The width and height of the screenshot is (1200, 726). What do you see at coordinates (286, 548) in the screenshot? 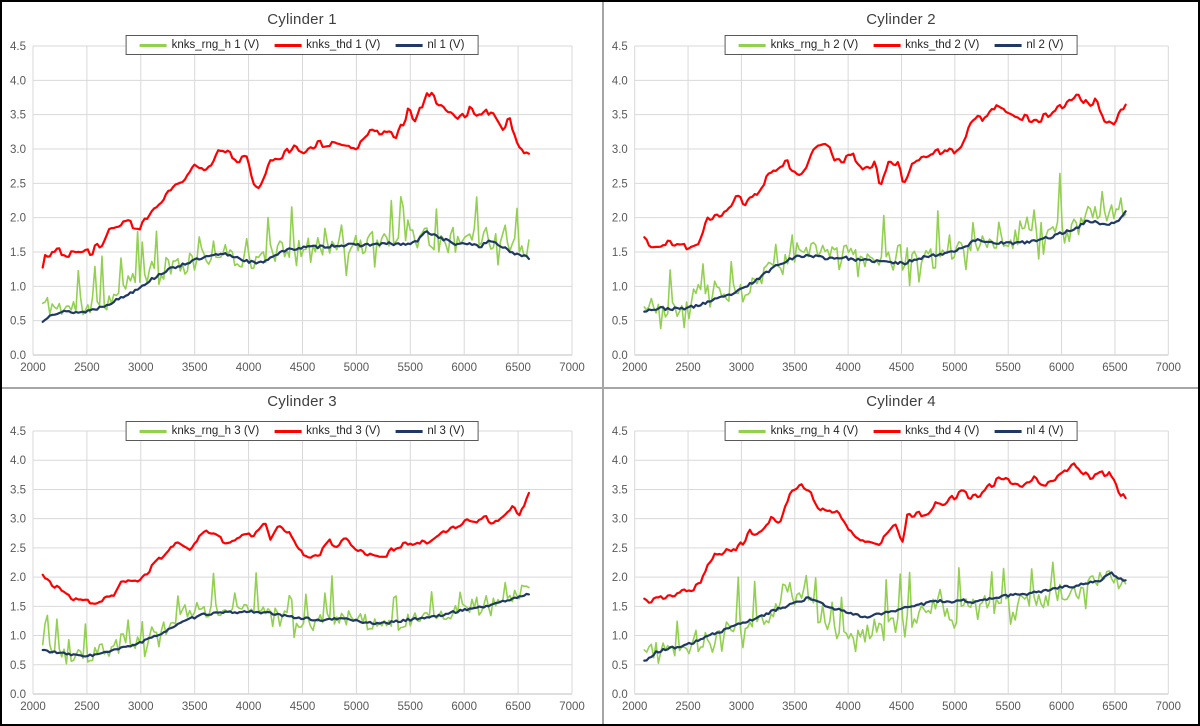
I see `series-line-knks-thd-3-v-` at bounding box center [286, 548].